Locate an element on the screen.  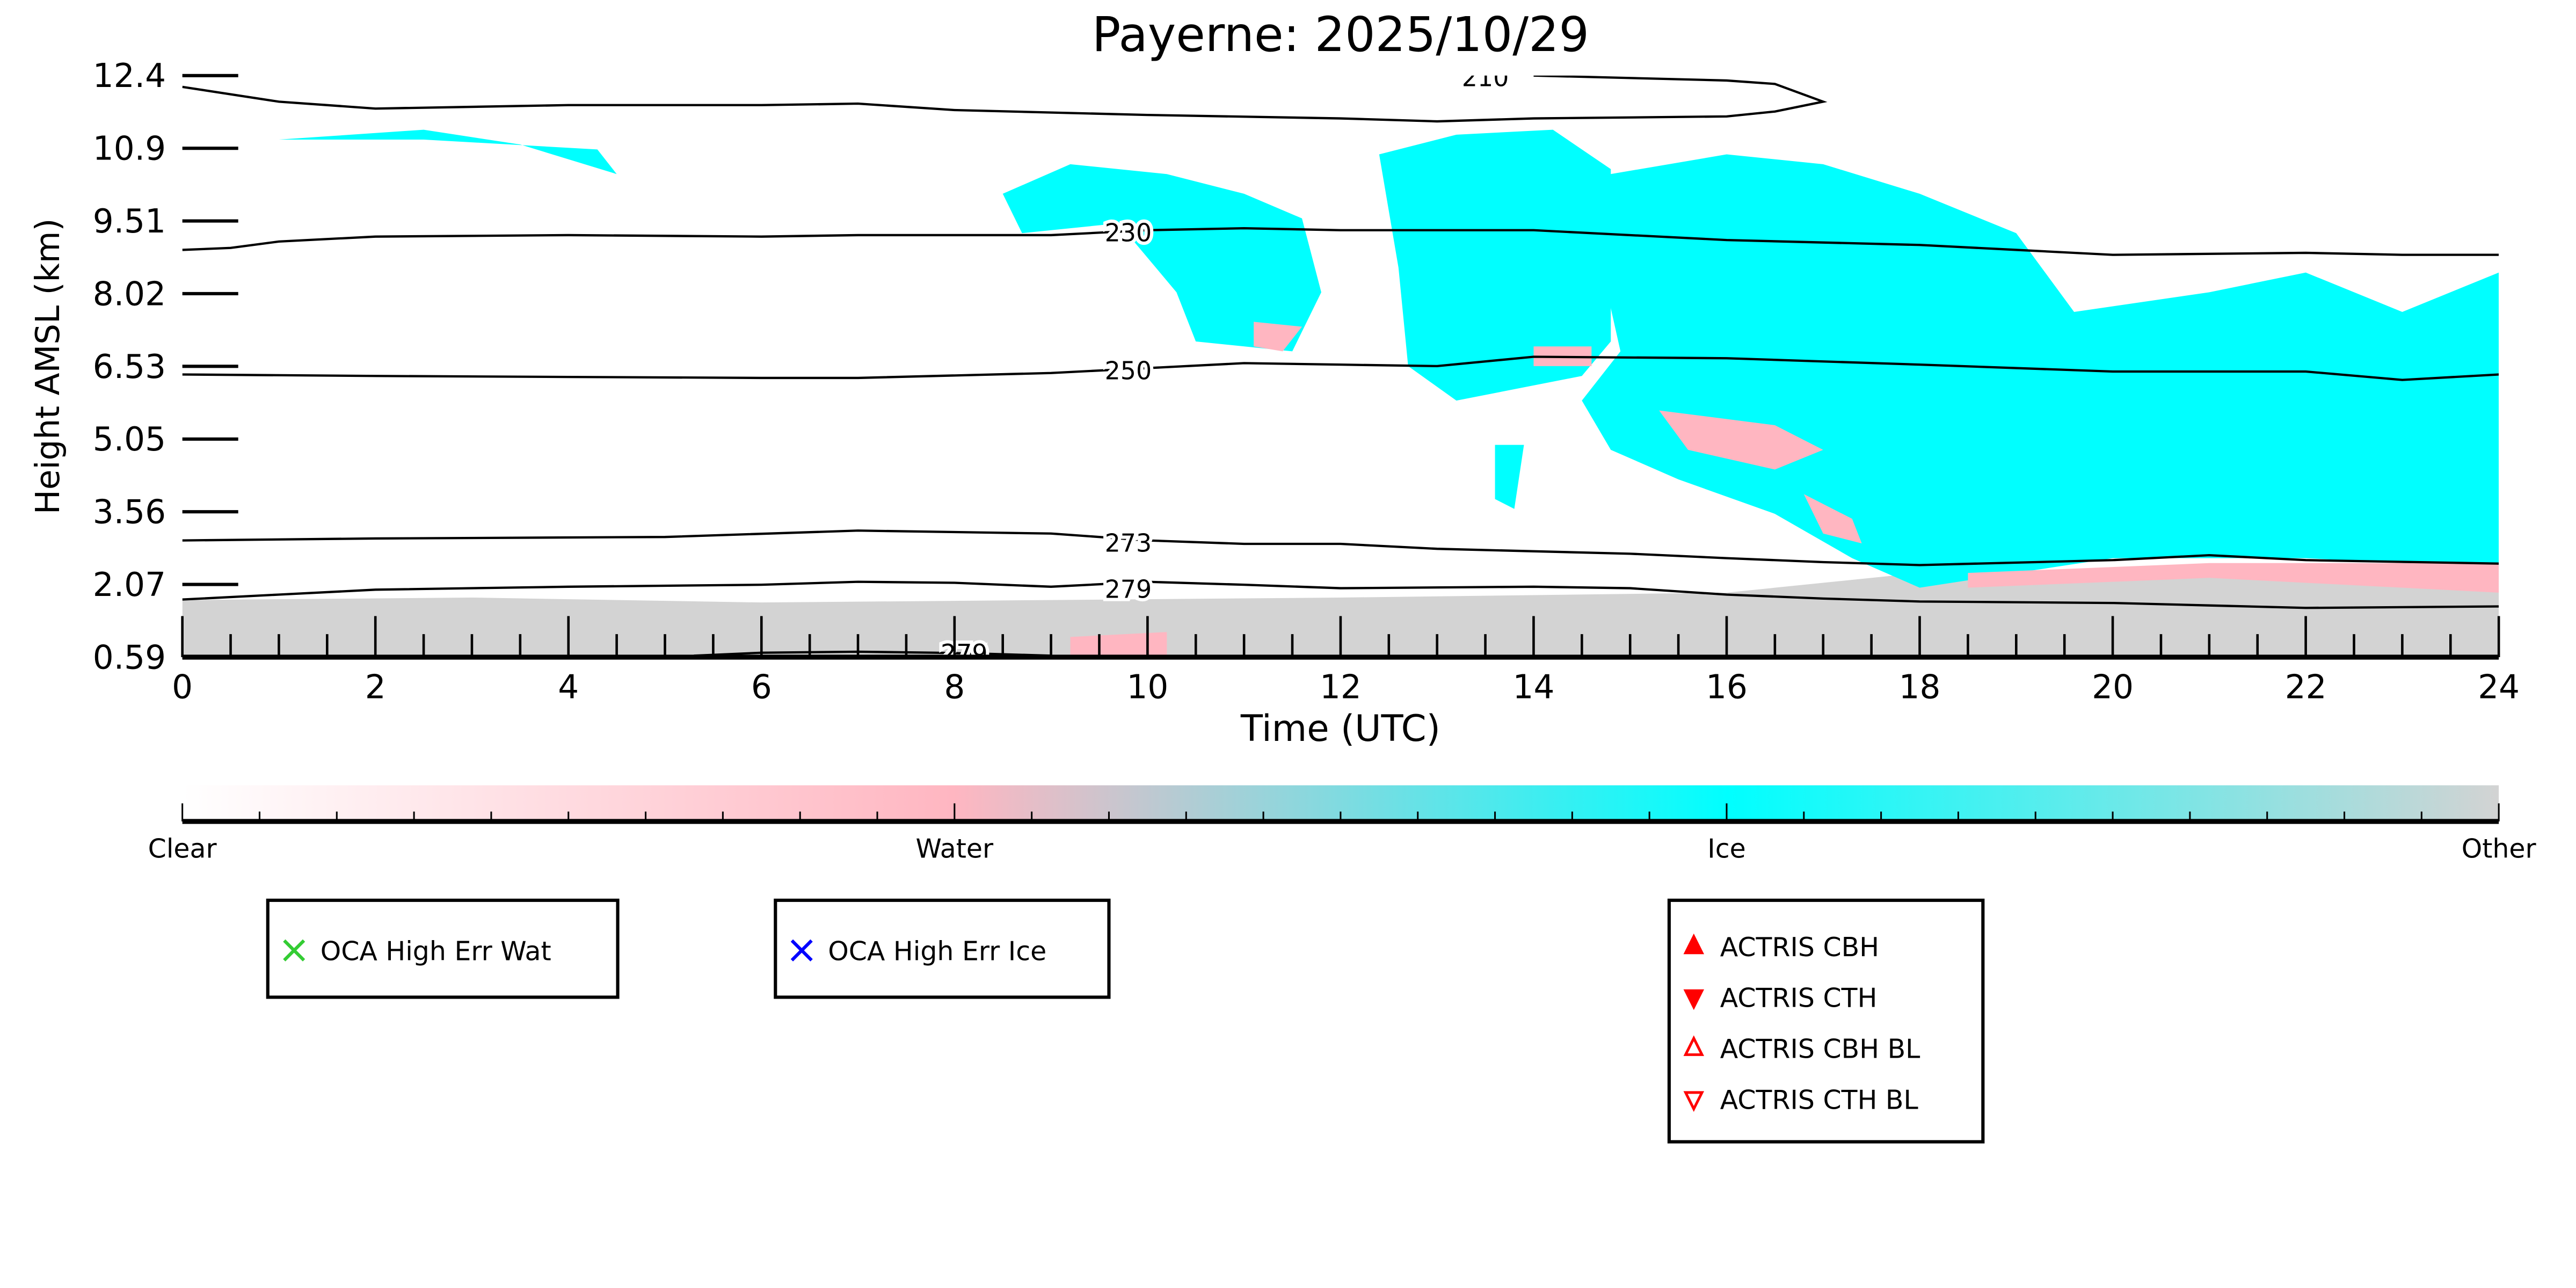
contour-label-273: 273 is located at coordinates (1128, 542).